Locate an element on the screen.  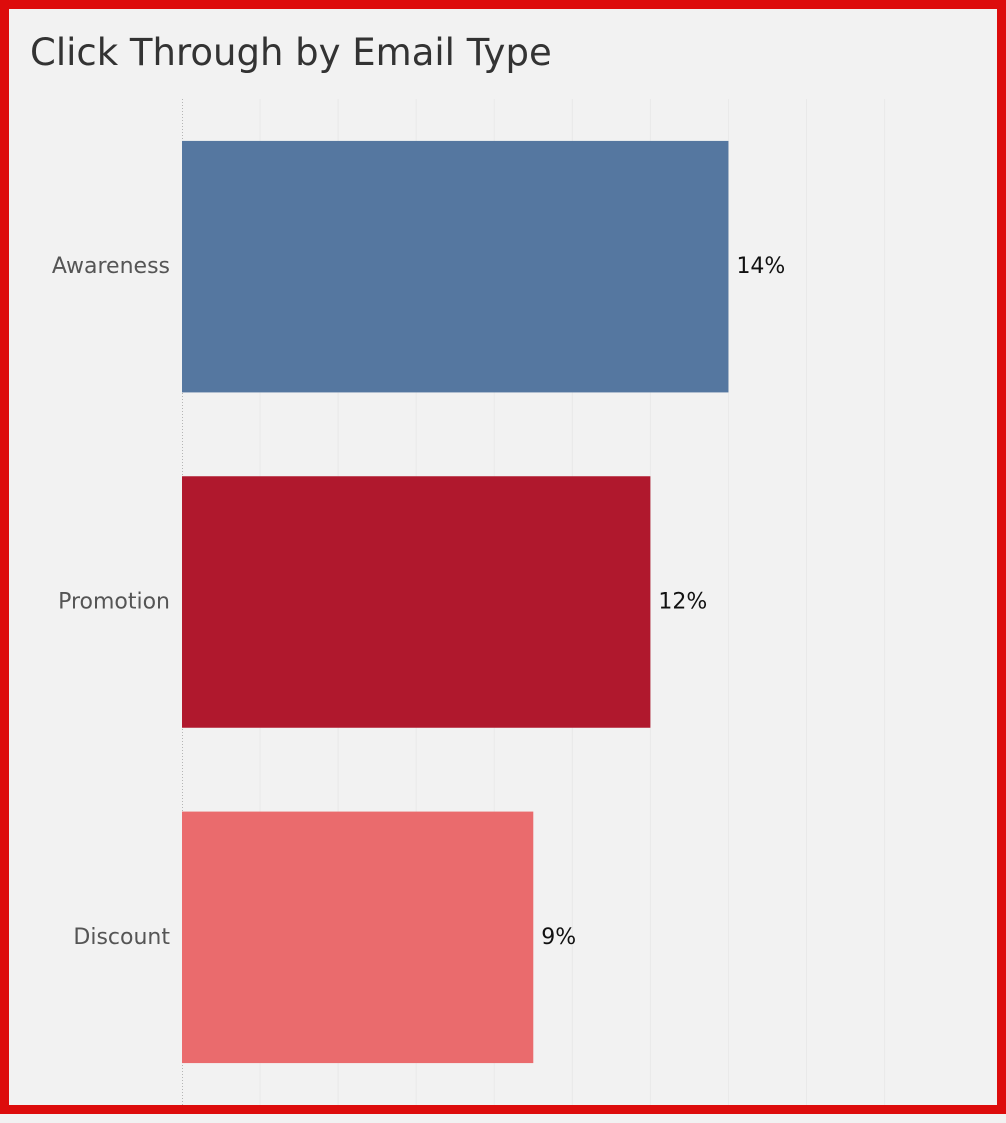
data-label: 14% is located at coordinates (760, 266).